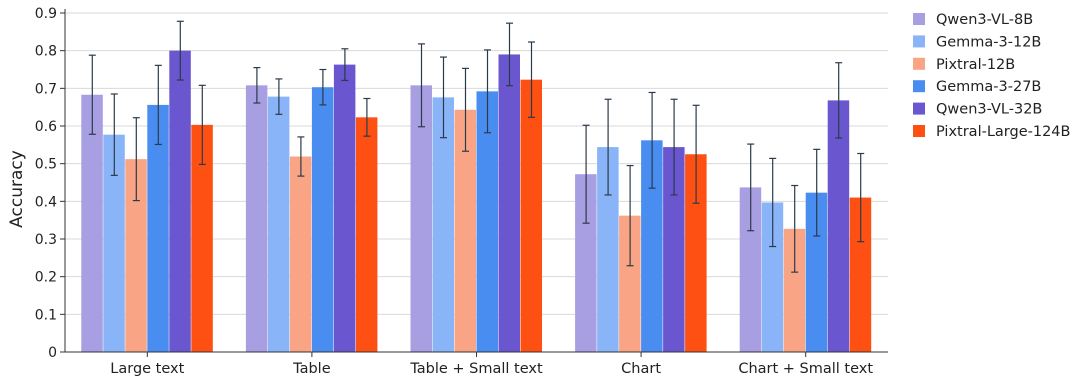  Describe the element at coordinates (984, 20) in the screenshot. I see `legend-label: Qwen3-VL-8B` at that location.